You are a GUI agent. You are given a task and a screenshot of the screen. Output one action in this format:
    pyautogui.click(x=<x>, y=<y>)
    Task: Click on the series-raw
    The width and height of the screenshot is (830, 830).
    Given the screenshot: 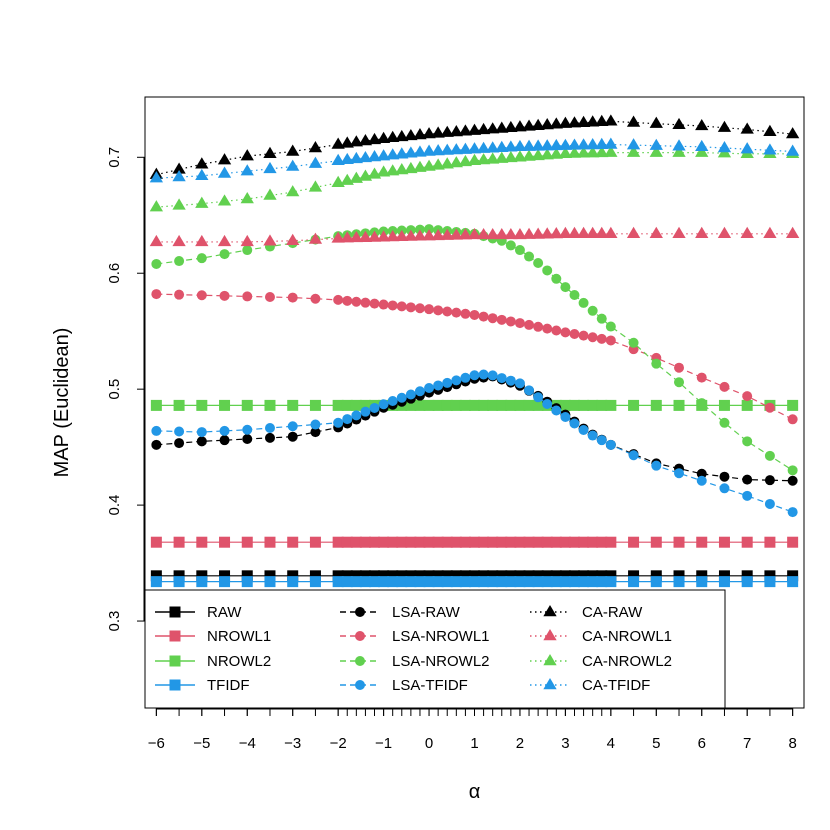 What is the action you would take?
    pyautogui.click(x=474, y=576)
    